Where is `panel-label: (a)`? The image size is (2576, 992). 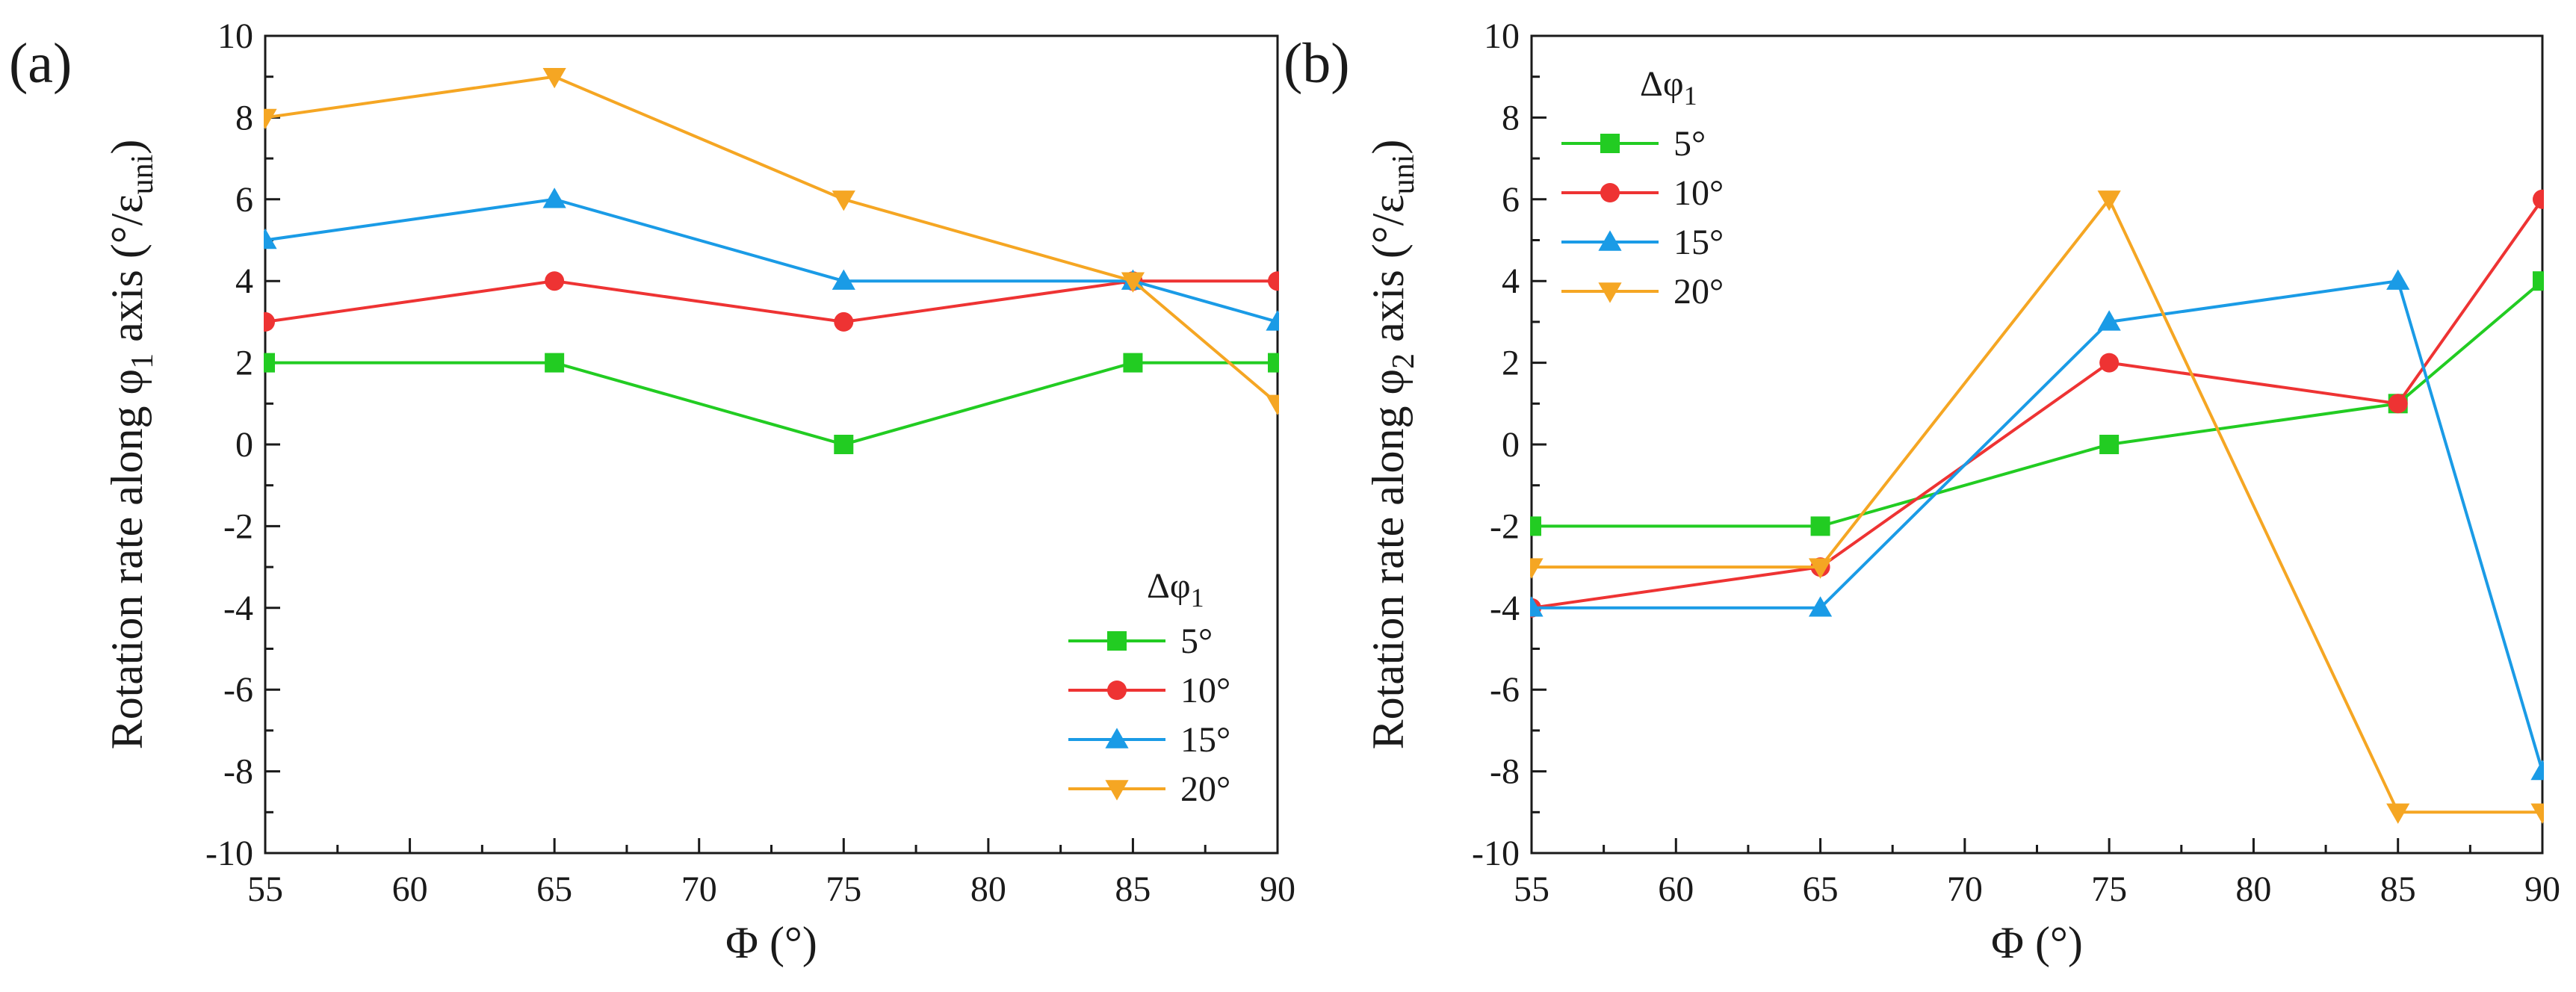 panel-label: (a) is located at coordinates (40, 63).